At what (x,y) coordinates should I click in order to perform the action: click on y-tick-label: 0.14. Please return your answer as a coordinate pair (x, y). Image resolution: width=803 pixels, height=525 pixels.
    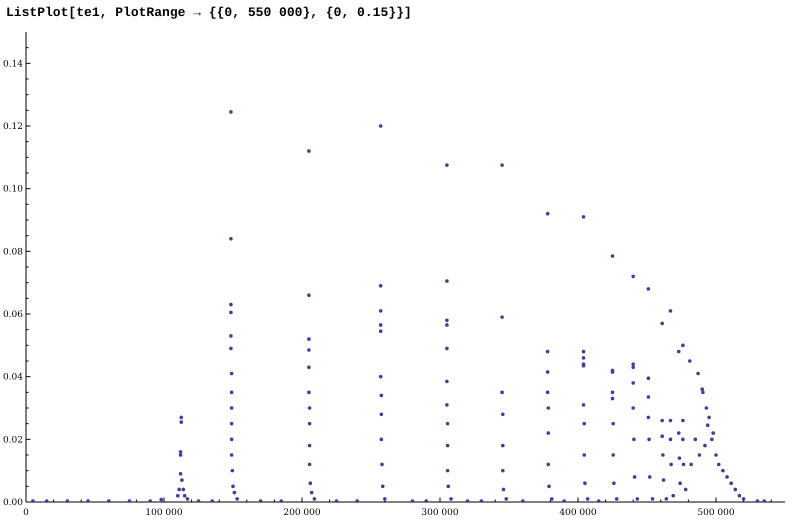
    Looking at the image, I should click on (13, 64).